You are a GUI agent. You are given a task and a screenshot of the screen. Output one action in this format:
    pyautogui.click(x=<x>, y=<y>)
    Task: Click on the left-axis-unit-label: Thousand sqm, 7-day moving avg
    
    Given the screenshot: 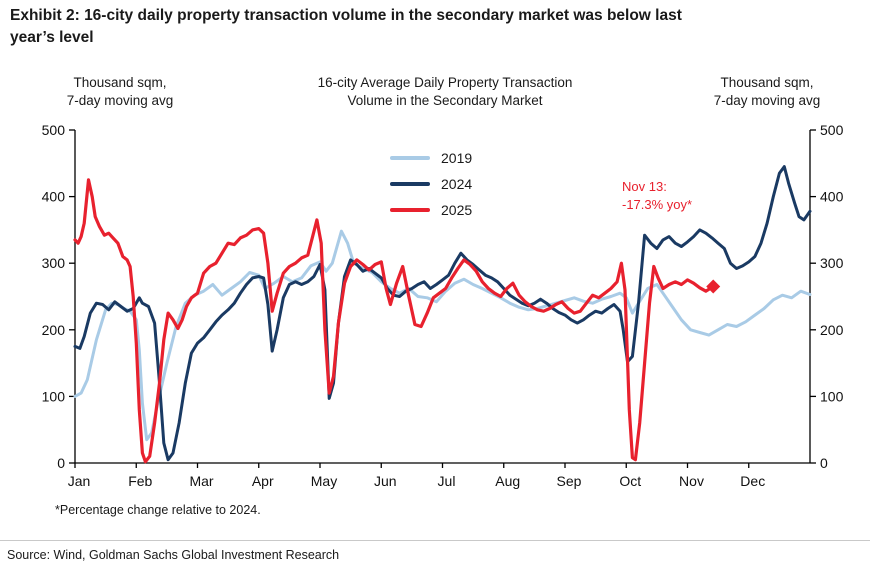 What is the action you would take?
    pyautogui.click(x=120, y=91)
    